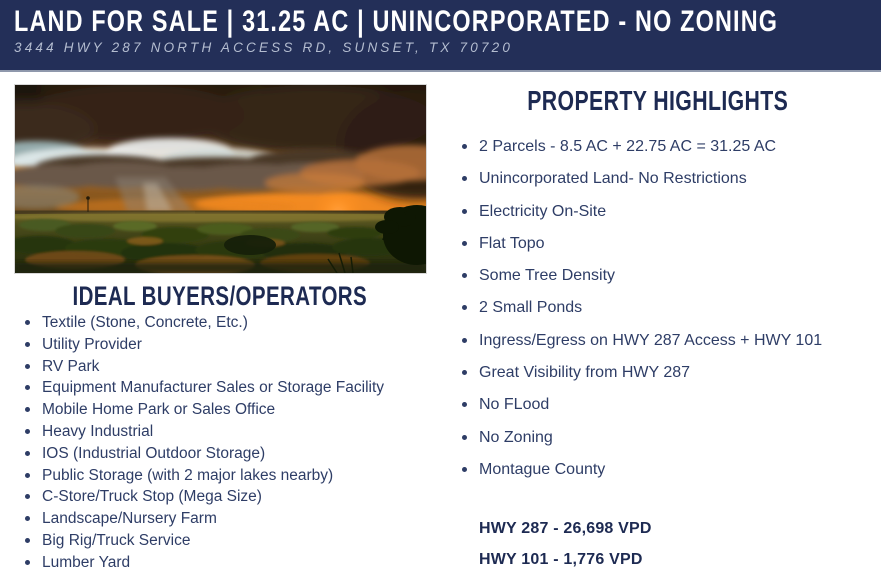 This screenshot has height=588, width=881. I want to click on ideal-buyers-heading: IDEAL BUYERS/OPERATORS, so click(219, 296).